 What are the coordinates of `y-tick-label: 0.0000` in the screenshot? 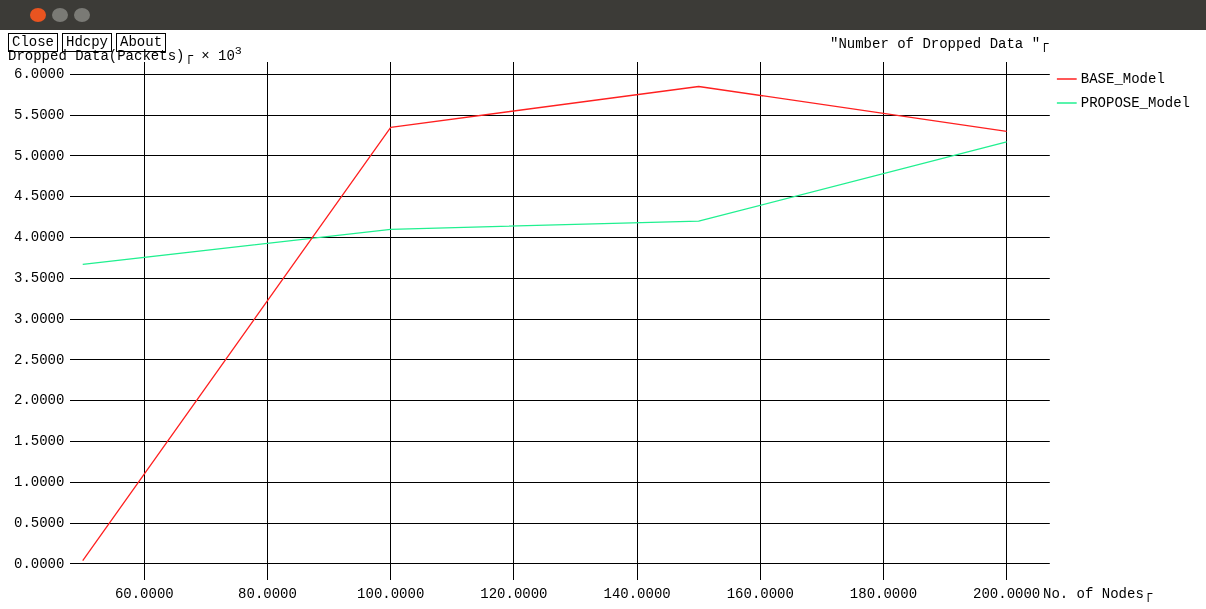 It's located at (39, 563).